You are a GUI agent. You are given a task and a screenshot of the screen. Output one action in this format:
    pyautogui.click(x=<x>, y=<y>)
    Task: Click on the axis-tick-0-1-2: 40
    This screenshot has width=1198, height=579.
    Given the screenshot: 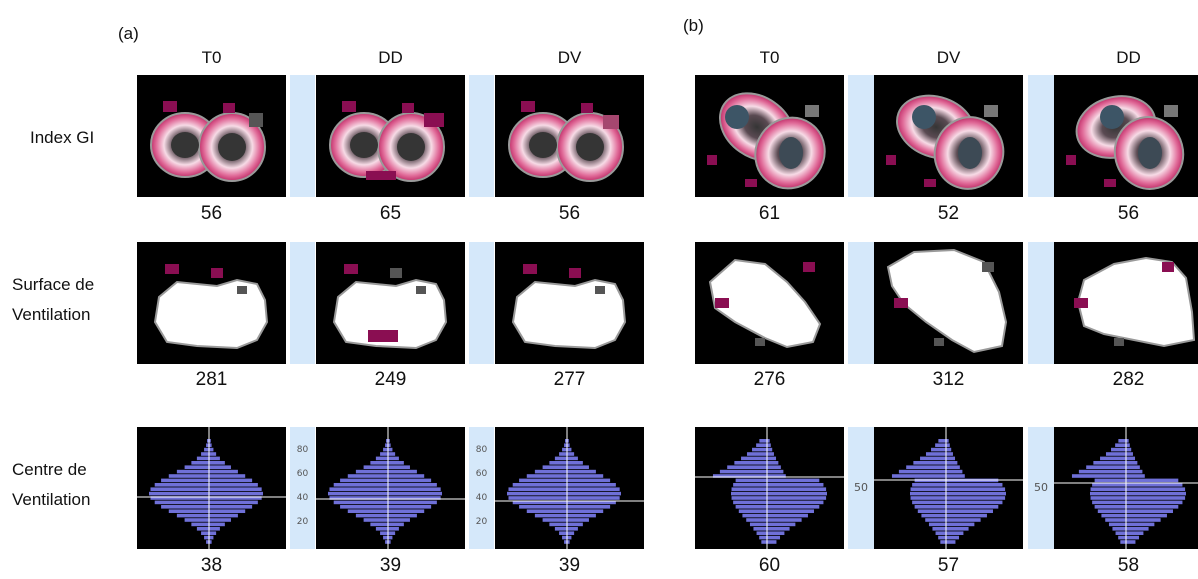 What is the action you would take?
    pyautogui.click(x=481, y=498)
    